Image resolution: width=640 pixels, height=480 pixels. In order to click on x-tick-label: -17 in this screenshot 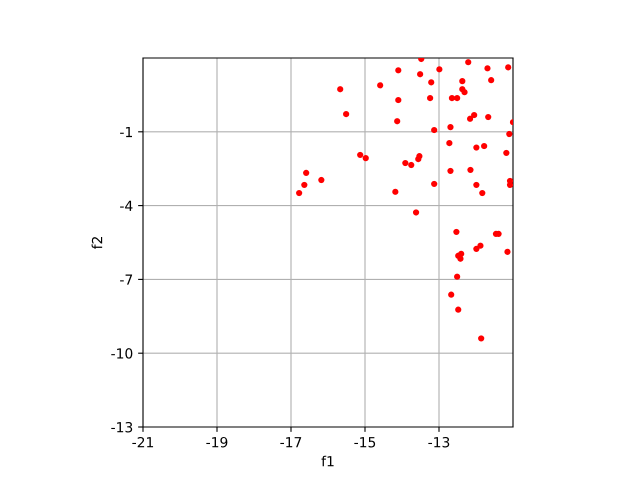, I will do `click(291, 442)`.